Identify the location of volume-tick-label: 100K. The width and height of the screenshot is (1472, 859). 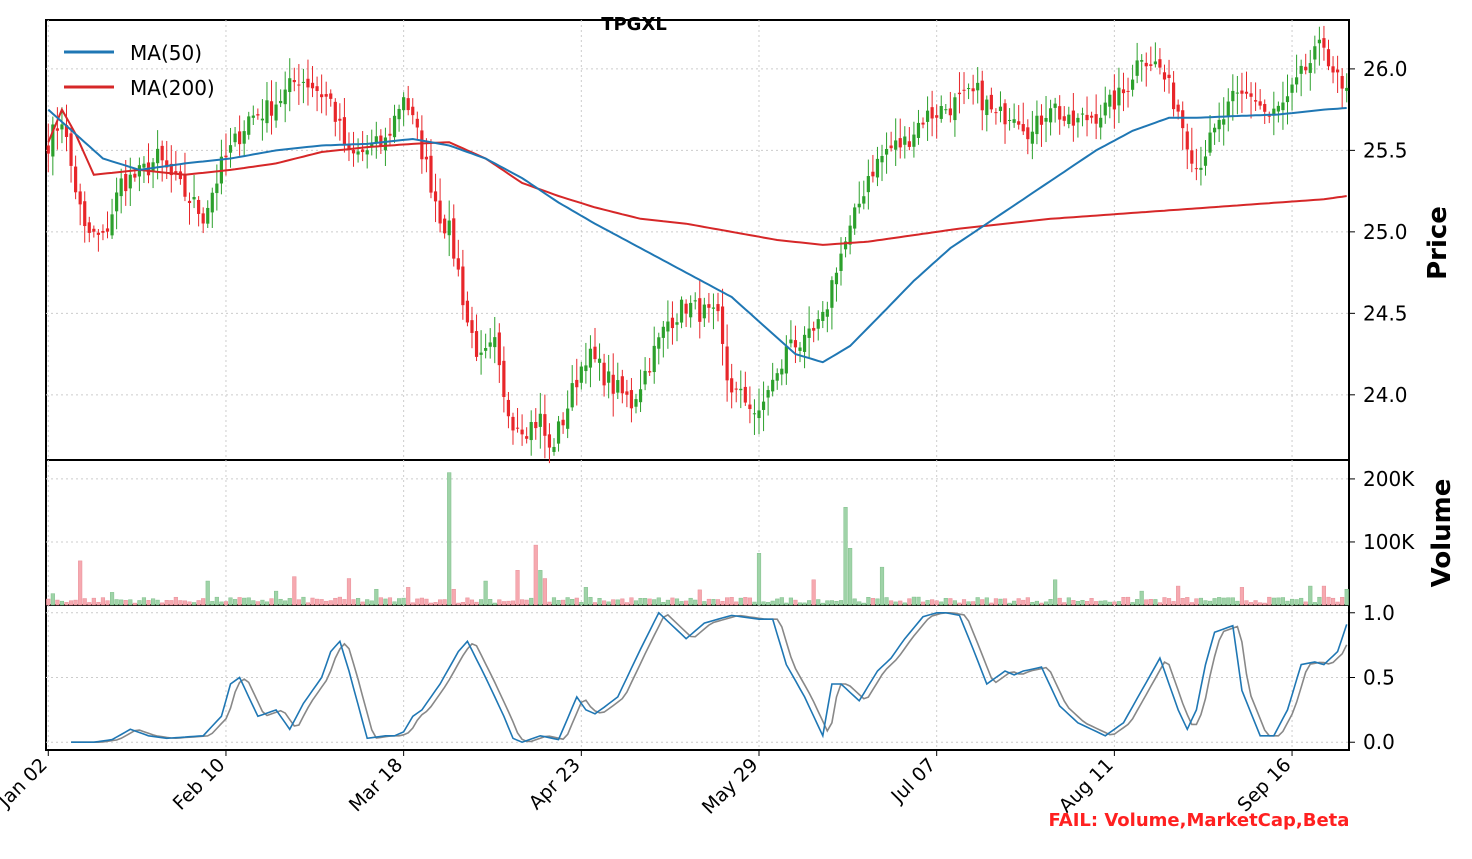
(1389, 542).